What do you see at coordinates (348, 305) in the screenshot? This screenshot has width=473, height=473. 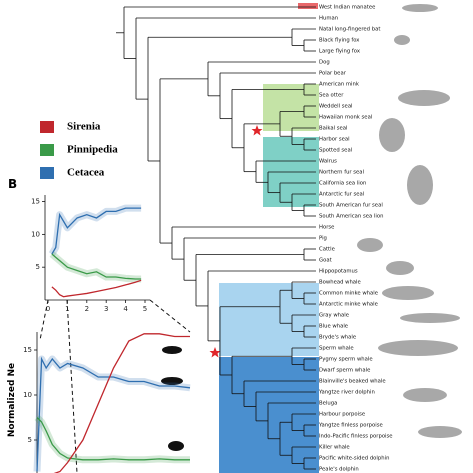 I see `leaf-label: Antarctic minke whale` at bounding box center [348, 305].